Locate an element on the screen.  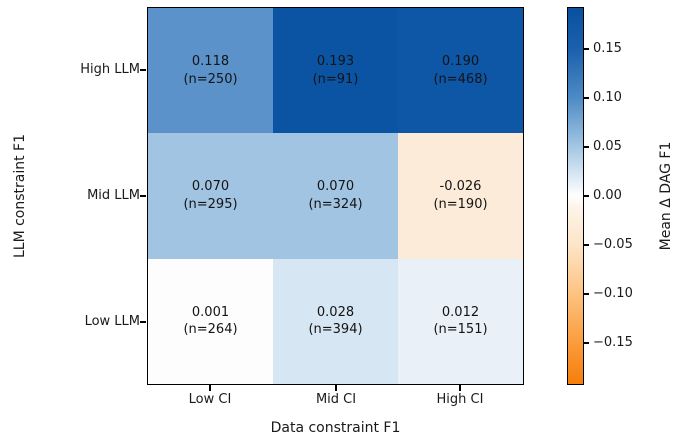
heatmap-cell: 0.012 (n=151) is located at coordinates (460, 321).